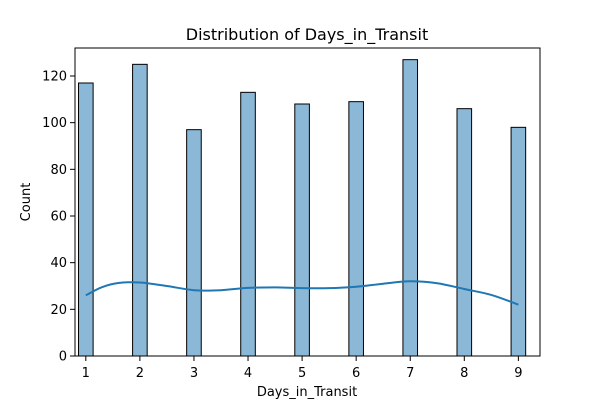  Describe the element at coordinates (307, 35) in the screenshot. I see `chart-title: Distribution of Days_in_Transit` at that location.